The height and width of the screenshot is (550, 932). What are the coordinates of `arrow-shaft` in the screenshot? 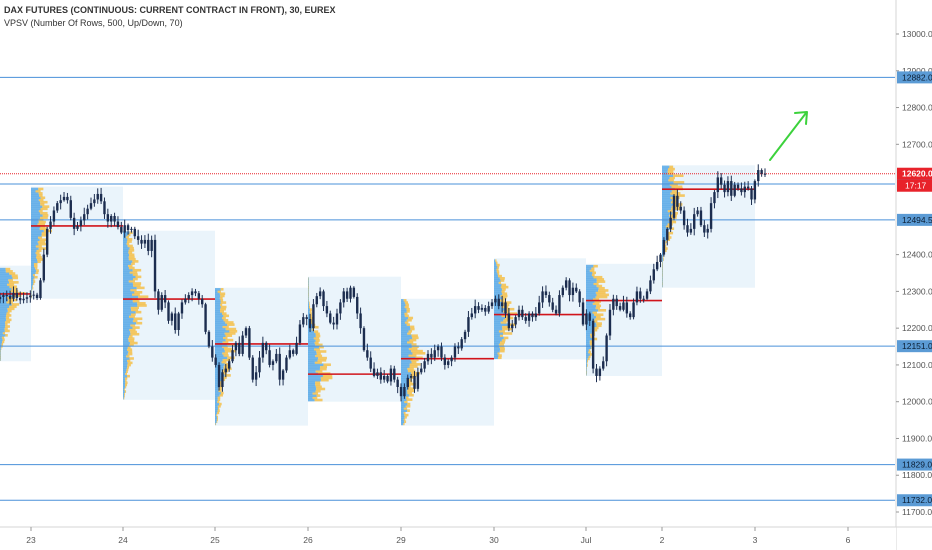 It's located at (788, 136).